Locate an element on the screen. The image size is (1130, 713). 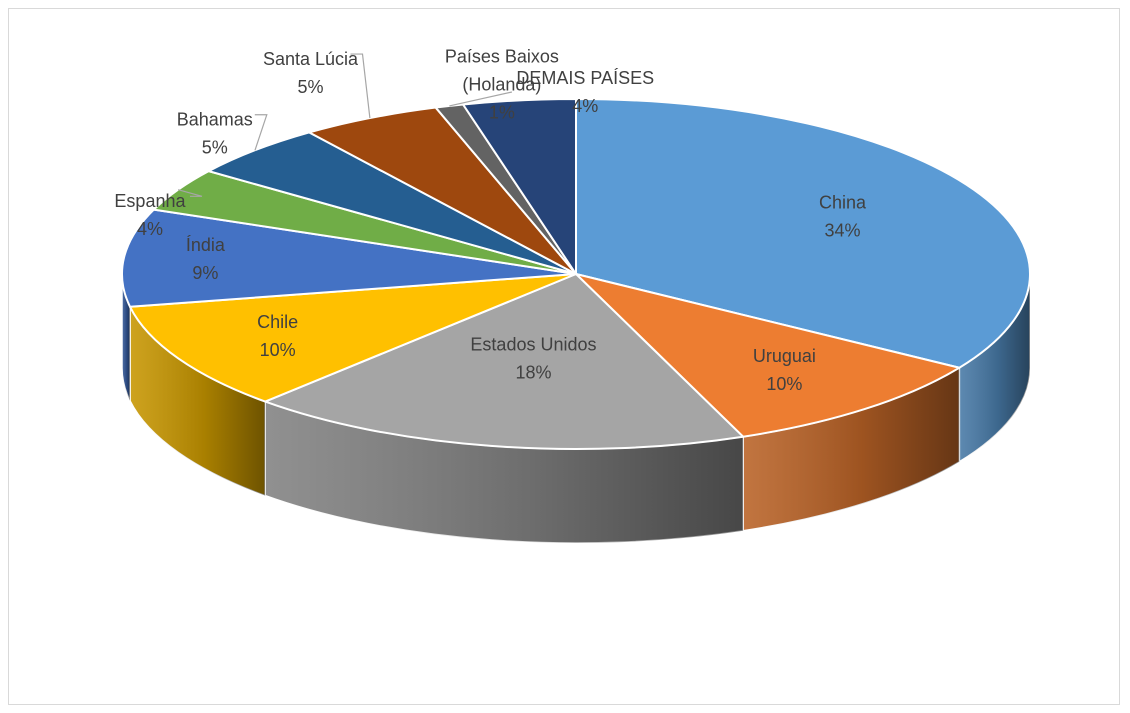
value-label-estados-unidos: 18% is located at coordinates (533, 373).